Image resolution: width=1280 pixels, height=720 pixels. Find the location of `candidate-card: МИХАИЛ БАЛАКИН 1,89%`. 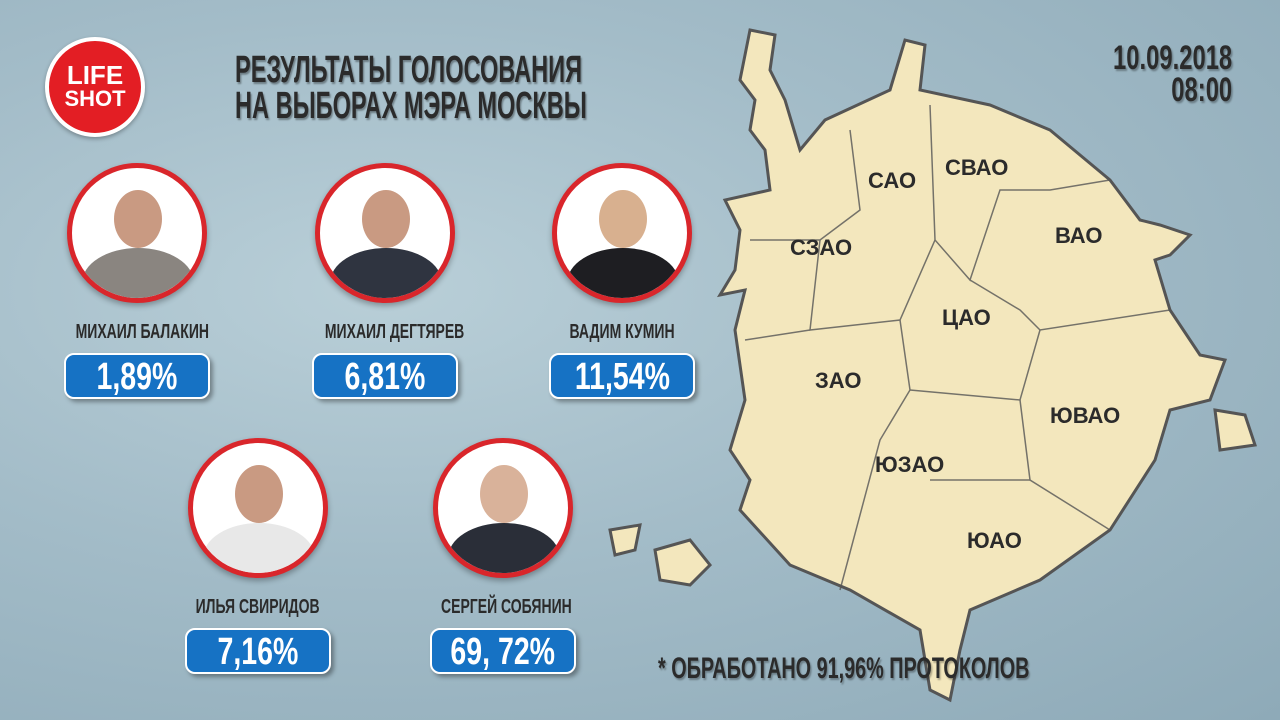

candidate-card: МИХАИЛ БАЛАКИН 1,89% is located at coordinates (137, 281).